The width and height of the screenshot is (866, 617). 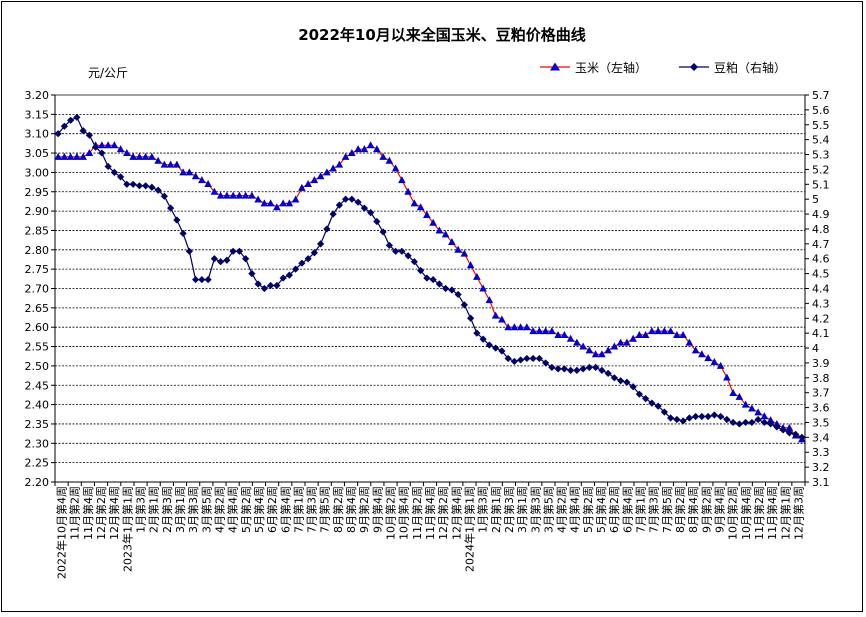 I want to click on left-tick-label: 2.65, so click(x=37, y=308).